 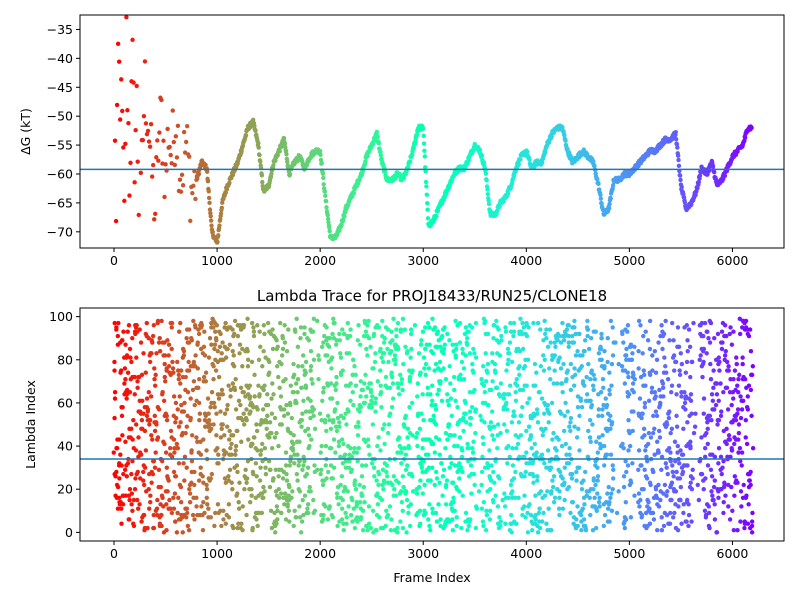 What do you see at coordinates (114, 553) in the screenshot?
I see `x-tick-label: 0` at bounding box center [114, 553].